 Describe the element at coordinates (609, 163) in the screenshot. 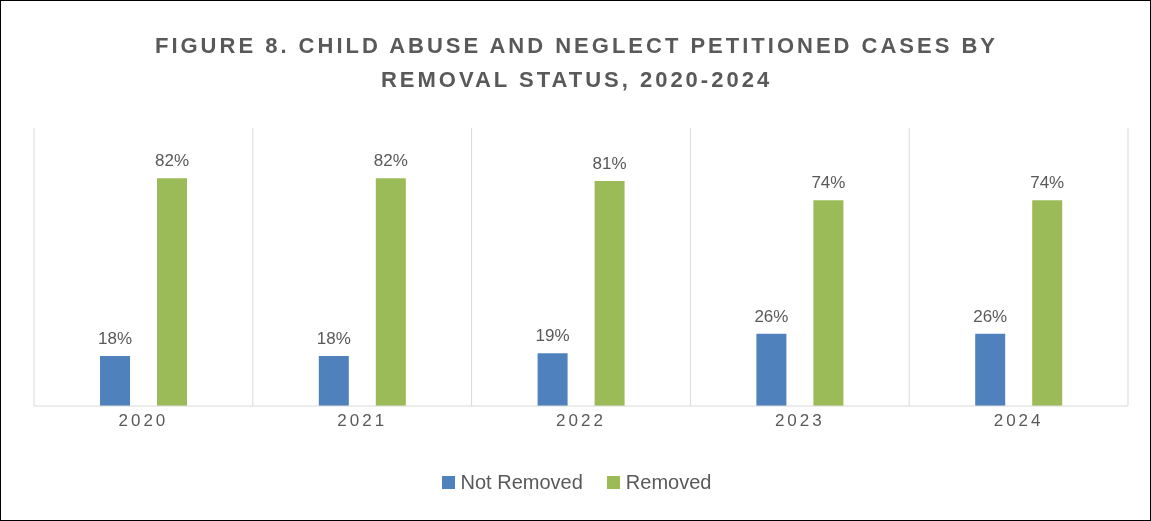

I see `data-label: 81%` at that location.